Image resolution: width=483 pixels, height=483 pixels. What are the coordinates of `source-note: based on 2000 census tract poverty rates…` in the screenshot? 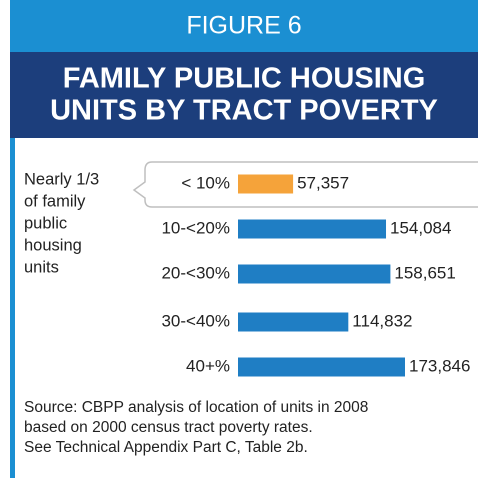 It's located at (168, 427).